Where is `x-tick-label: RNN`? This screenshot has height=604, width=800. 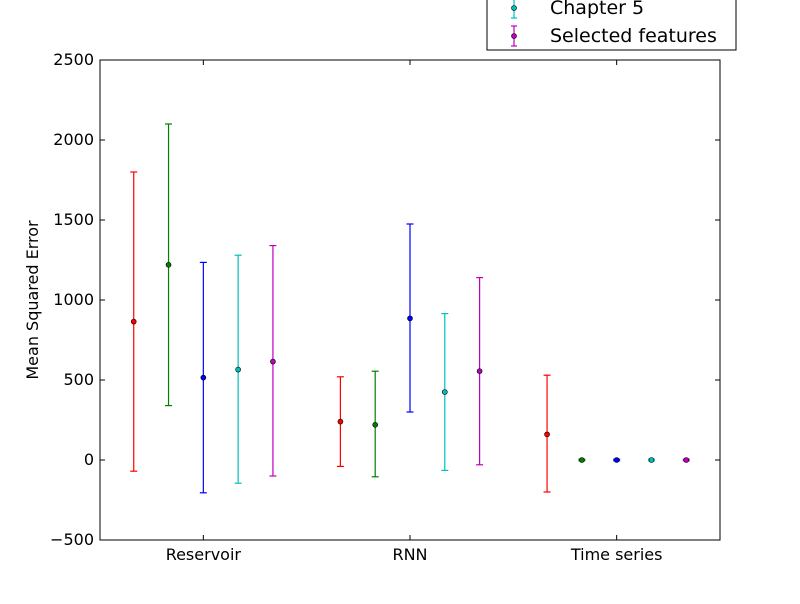
x-tick-label: RNN is located at coordinates (409, 554).